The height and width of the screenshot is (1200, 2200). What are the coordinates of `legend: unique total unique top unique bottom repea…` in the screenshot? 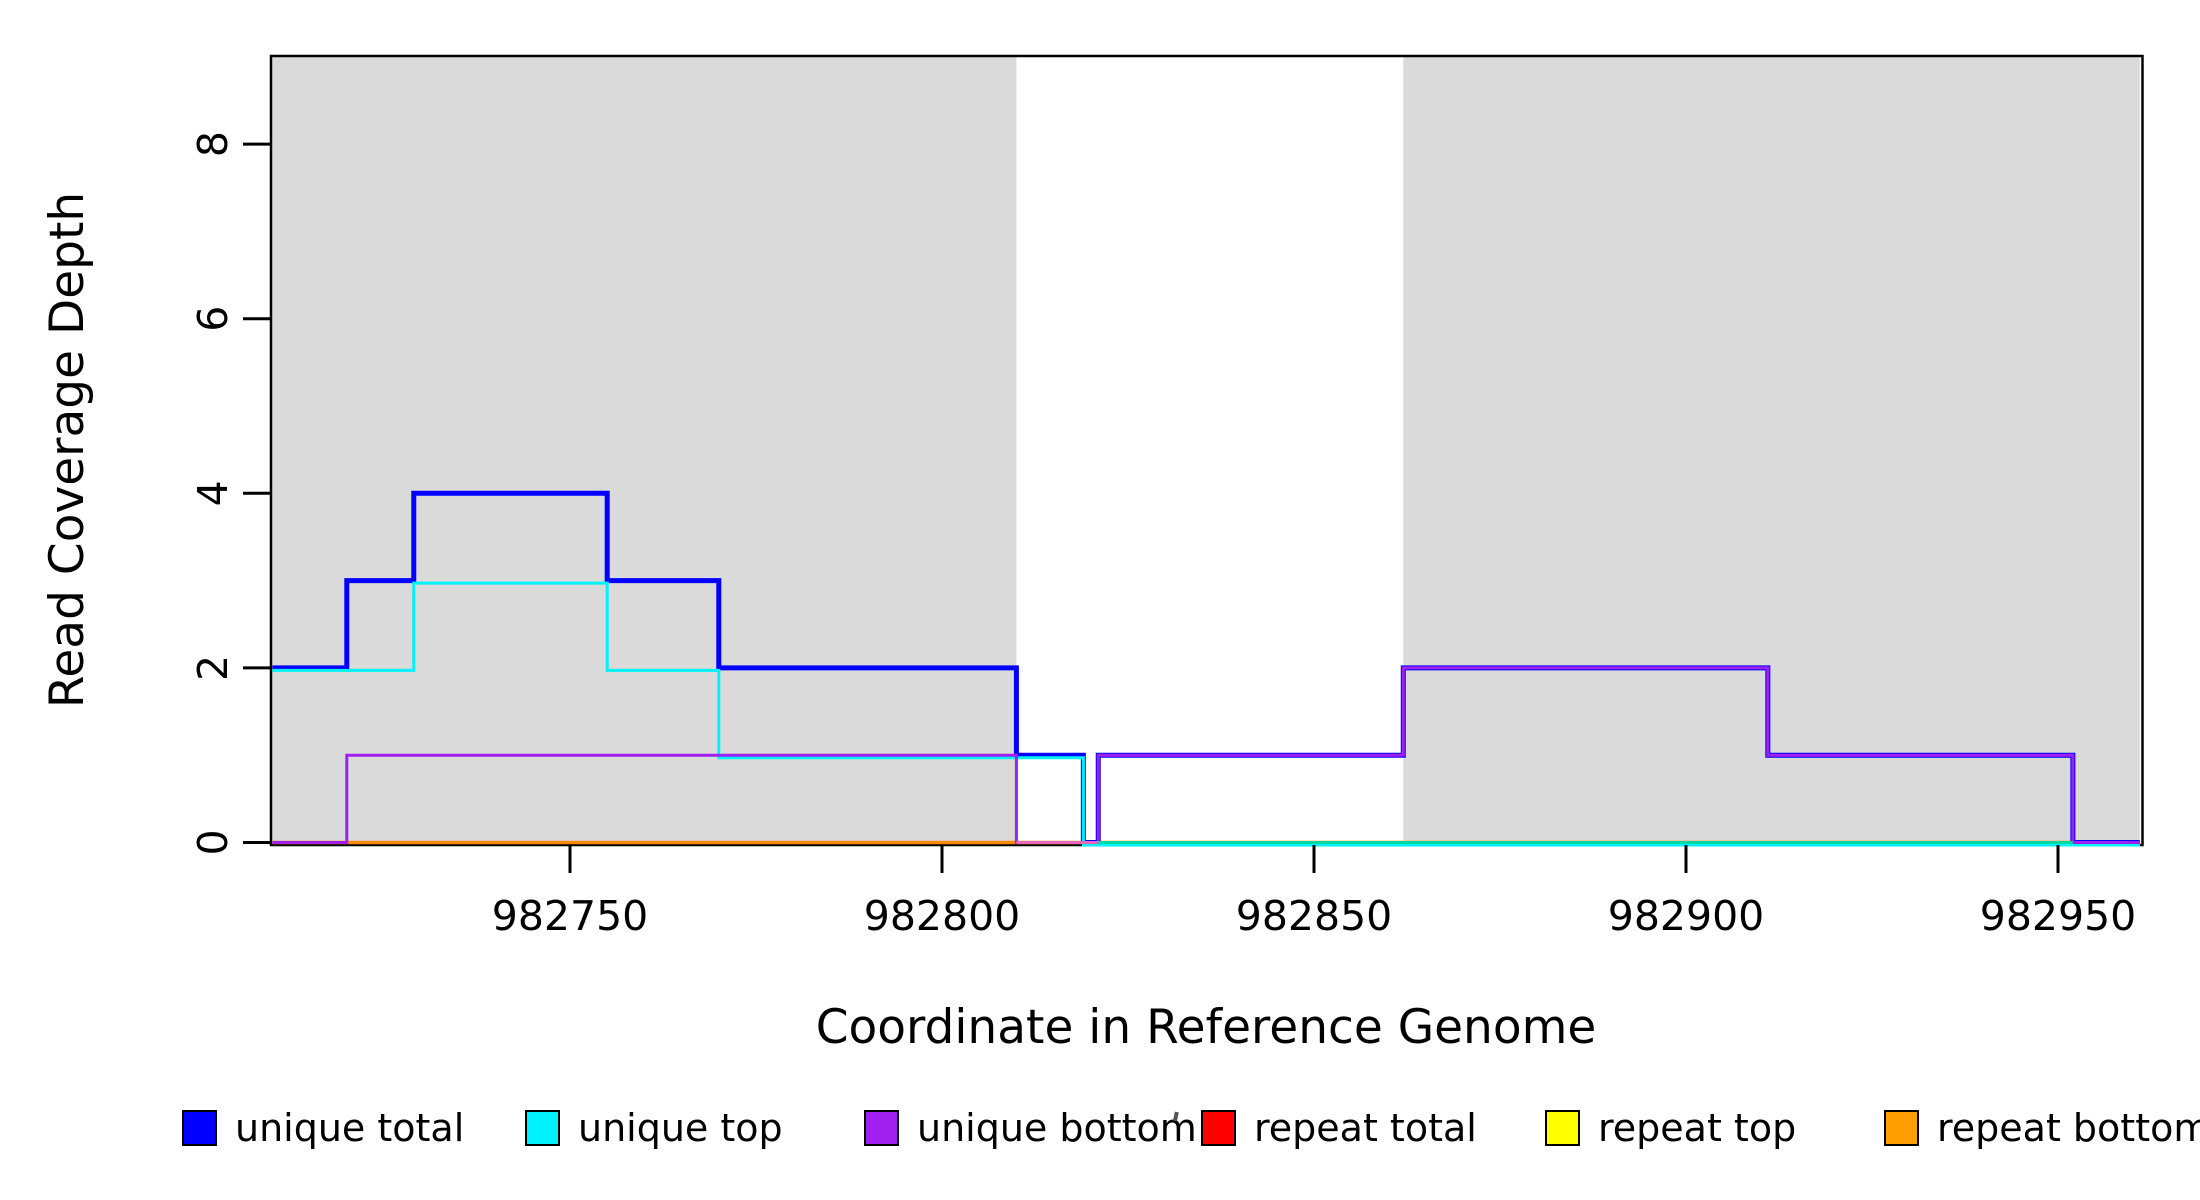 It's located at (1191, 1128).